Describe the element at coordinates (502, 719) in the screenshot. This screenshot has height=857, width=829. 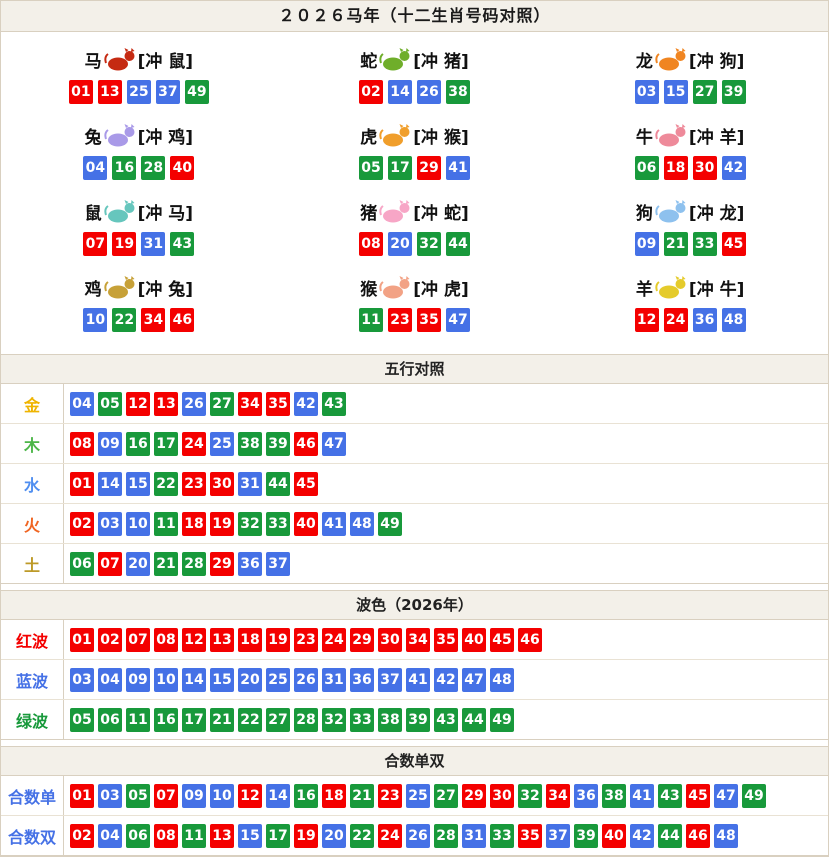
I see `number-ball-green: 49` at that location.